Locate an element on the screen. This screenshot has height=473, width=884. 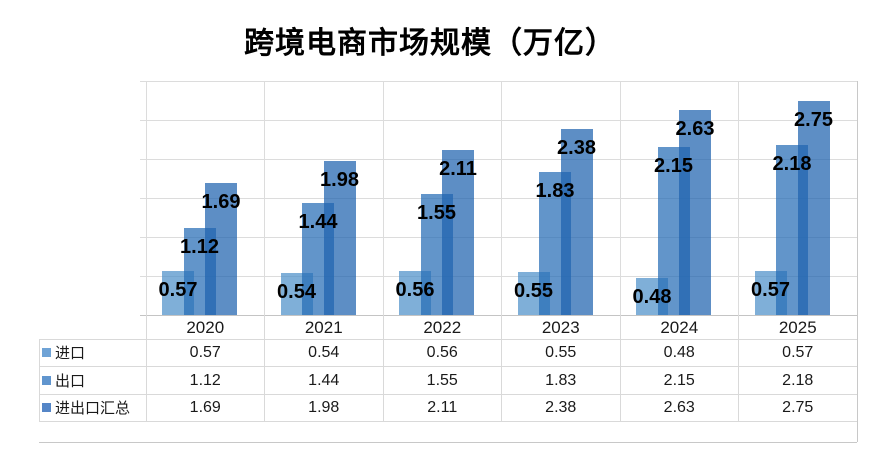
table-cell: 2.38 is located at coordinates (561, 407).